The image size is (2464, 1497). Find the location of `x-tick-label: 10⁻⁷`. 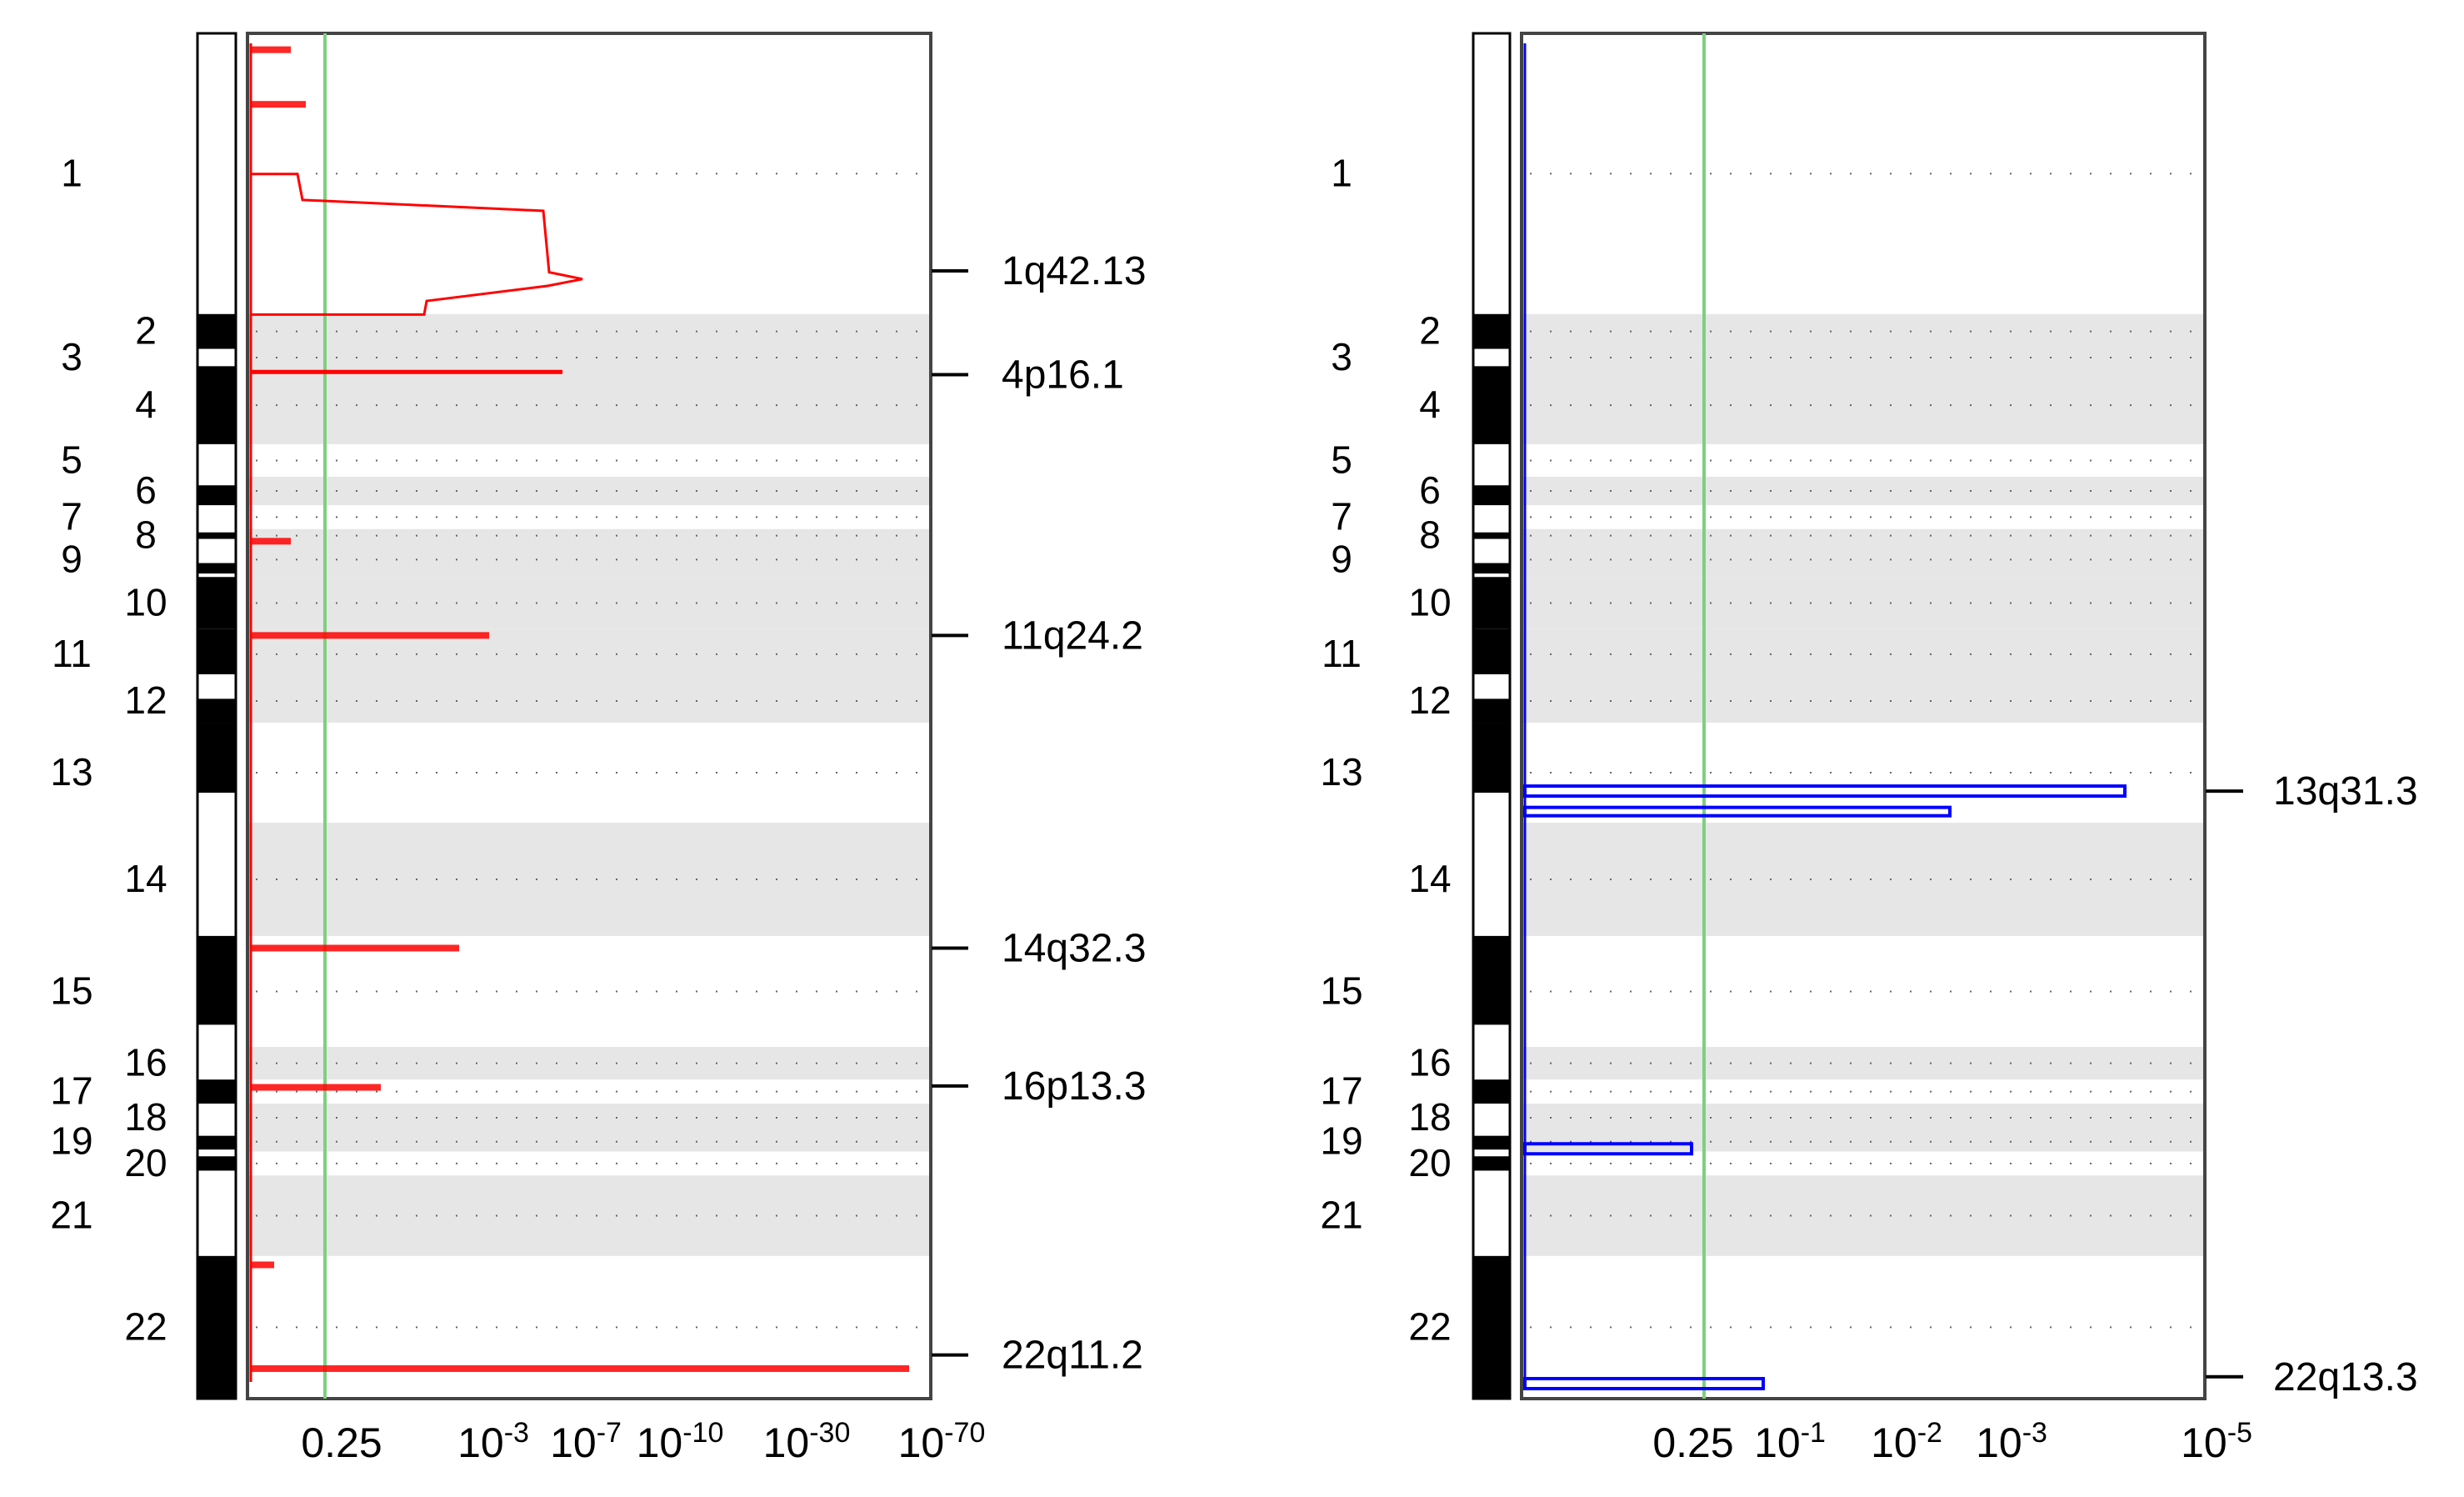

x-tick-label: 10⁻⁷ is located at coordinates (586, 1441).